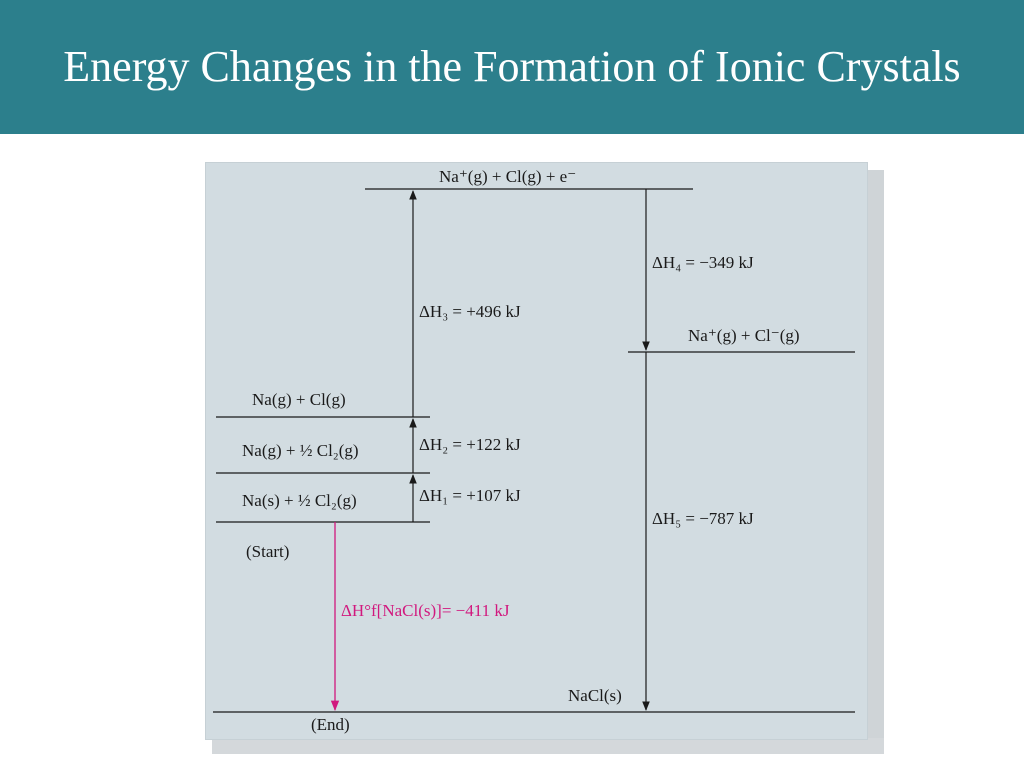 The height and width of the screenshot is (768, 1024). Describe the element at coordinates (703, 518) in the screenshot. I see `label-dh5: ΔH₅ = −787 kJ` at that location.